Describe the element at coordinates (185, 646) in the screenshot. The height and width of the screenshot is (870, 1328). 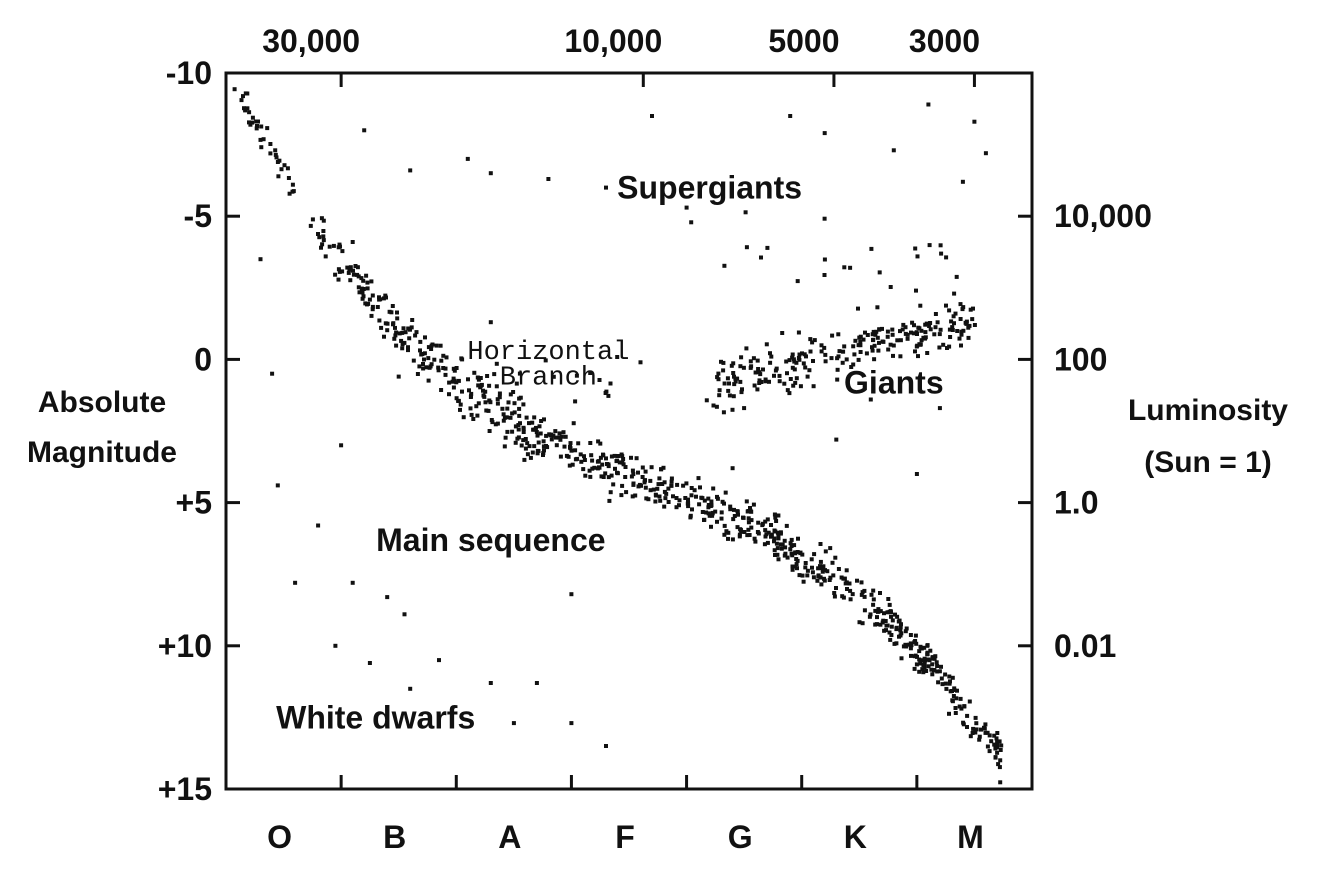
I see `left-tick-label: +10` at that location.